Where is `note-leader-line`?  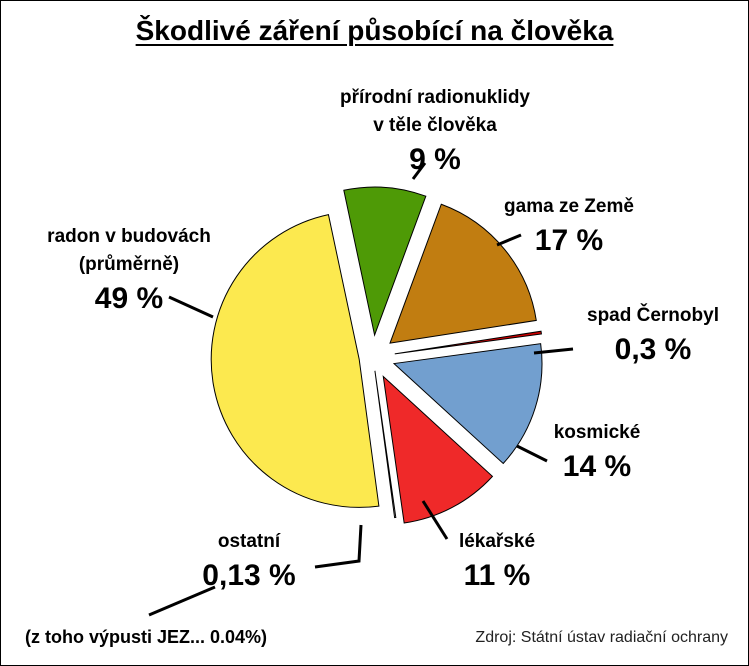 note-leader-line is located at coordinates (182, 601).